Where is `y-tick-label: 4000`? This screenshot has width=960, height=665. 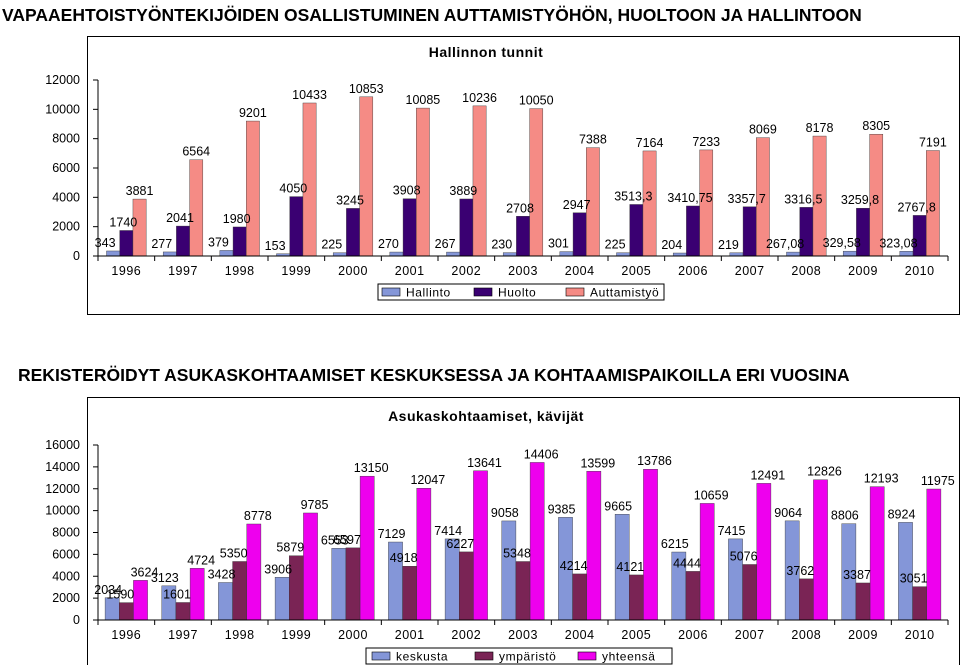
y-tick-label: 4000 is located at coordinates (66, 197).